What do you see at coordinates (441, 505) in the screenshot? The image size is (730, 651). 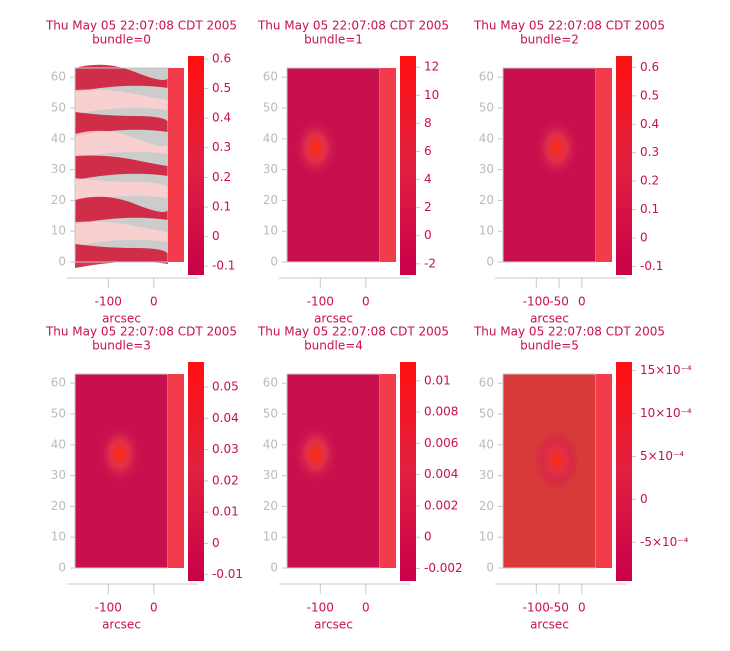 I see `colorbar-tick-label: 0.002` at bounding box center [441, 505].